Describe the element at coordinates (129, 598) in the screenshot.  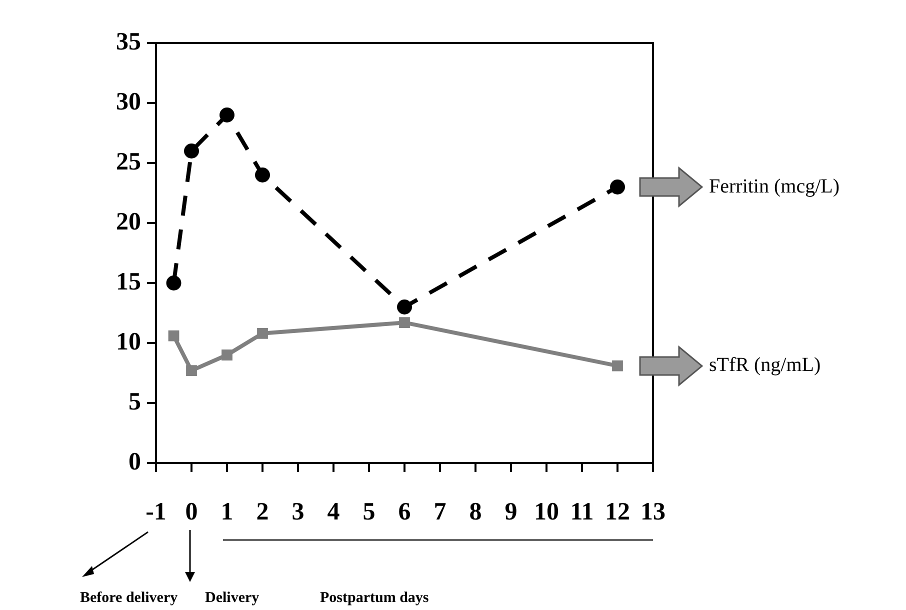
I see `text: Before delivery` at that location.